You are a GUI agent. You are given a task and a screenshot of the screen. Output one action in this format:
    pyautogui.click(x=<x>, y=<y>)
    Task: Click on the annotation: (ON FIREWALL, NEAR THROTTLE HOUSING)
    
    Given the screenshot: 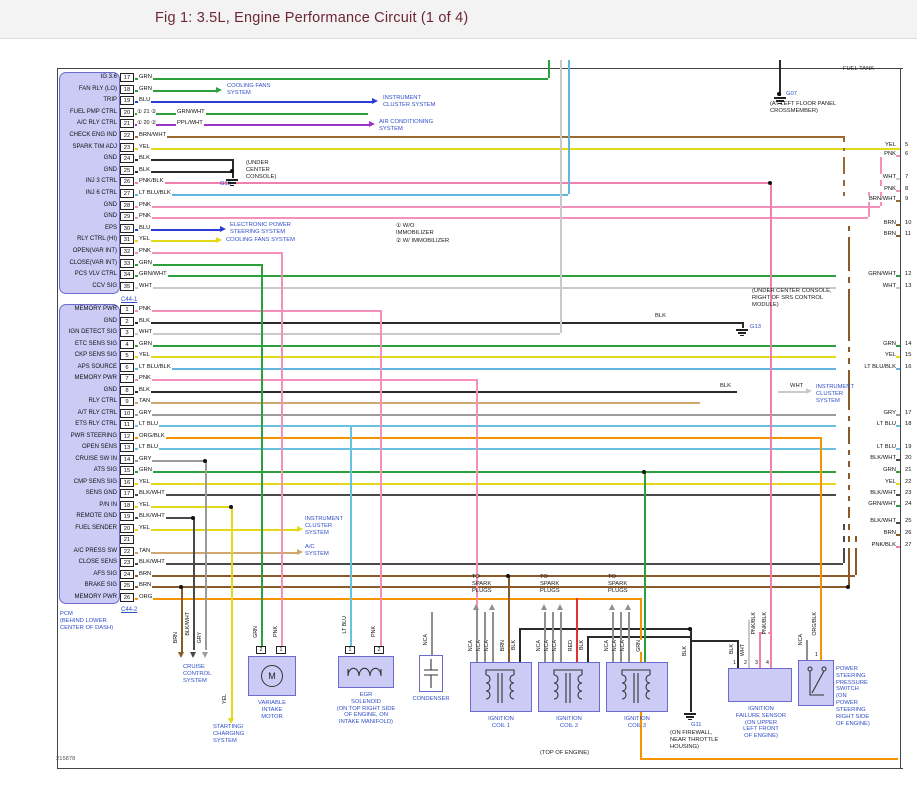 What is the action you would take?
    pyautogui.click(x=694, y=740)
    